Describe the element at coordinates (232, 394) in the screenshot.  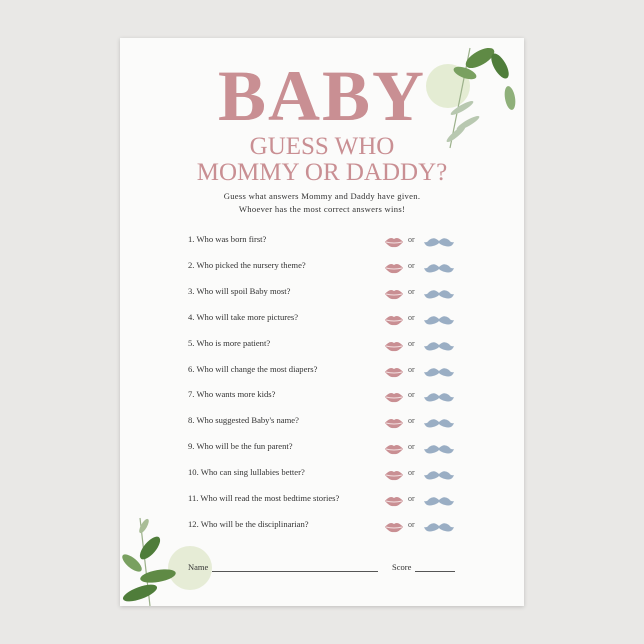
I see `question-text: 7. Who wants more kids?` at that location.